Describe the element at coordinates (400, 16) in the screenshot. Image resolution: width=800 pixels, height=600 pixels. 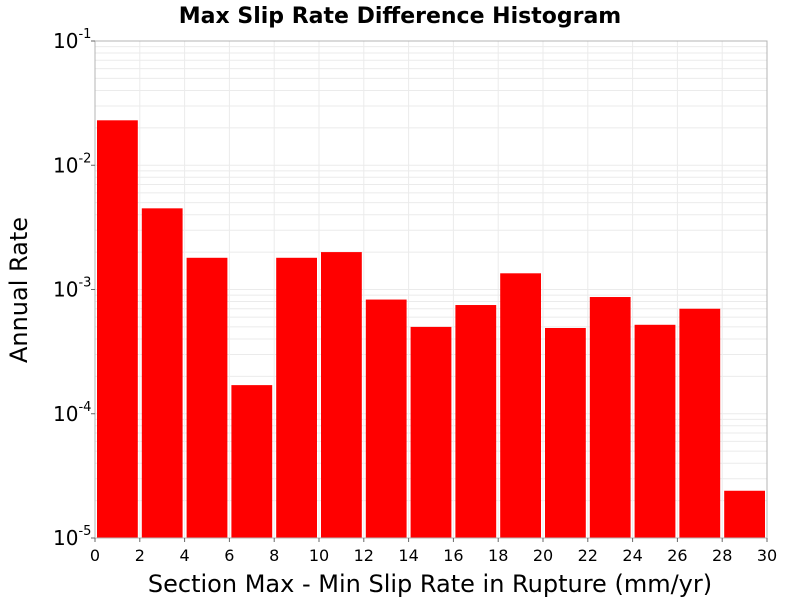
I see `chart-title: Max Slip Rate Difference Histogram` at that location.